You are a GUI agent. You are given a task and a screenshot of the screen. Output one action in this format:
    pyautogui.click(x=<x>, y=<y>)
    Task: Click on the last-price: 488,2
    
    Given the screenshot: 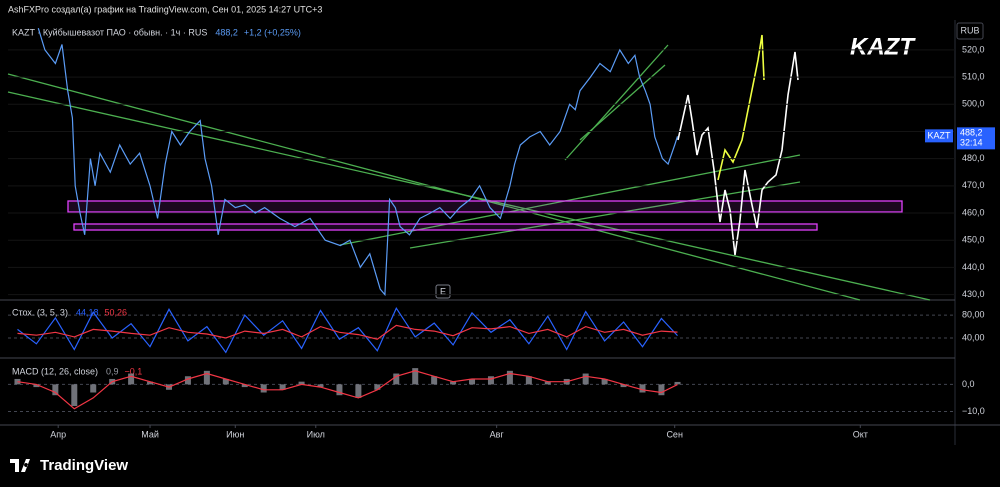 What is the action you would take?
    pyautogui.click(x=971, y=133)
    